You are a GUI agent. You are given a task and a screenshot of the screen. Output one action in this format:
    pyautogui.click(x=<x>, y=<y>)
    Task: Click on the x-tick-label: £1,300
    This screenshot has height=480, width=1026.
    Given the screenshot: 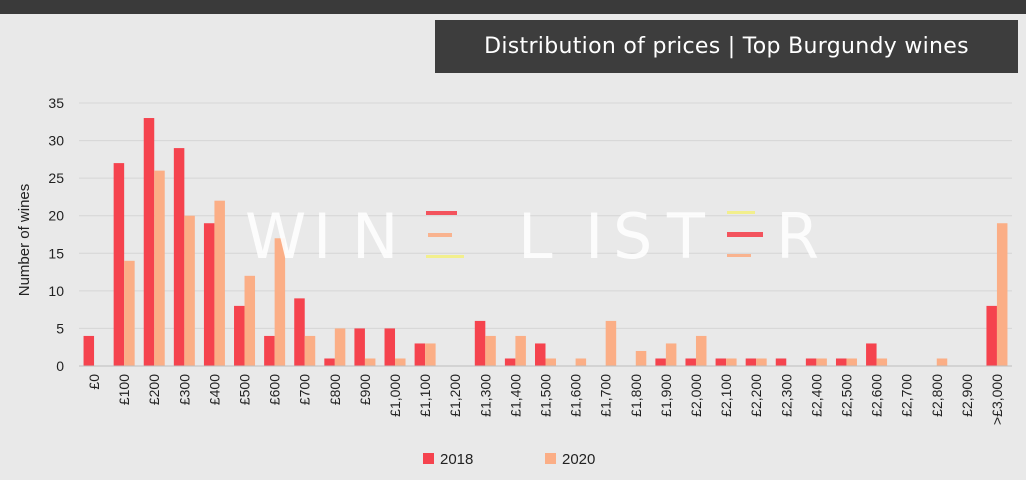 What is the action you would take?
    pyautogui.click(x=485, y=395)
    